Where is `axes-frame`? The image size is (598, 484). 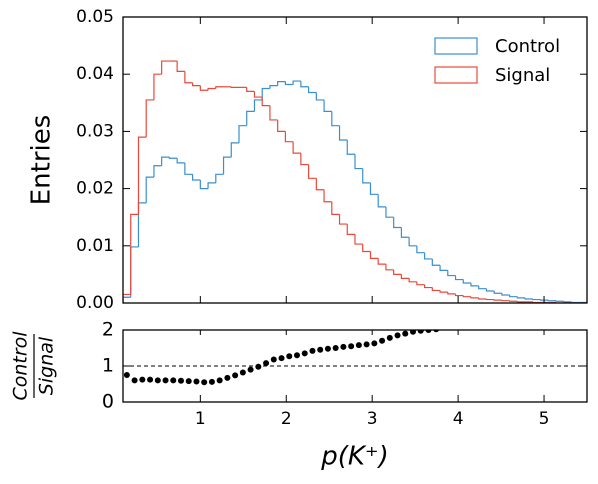 axes-frame is located at coordinates (355, 366).